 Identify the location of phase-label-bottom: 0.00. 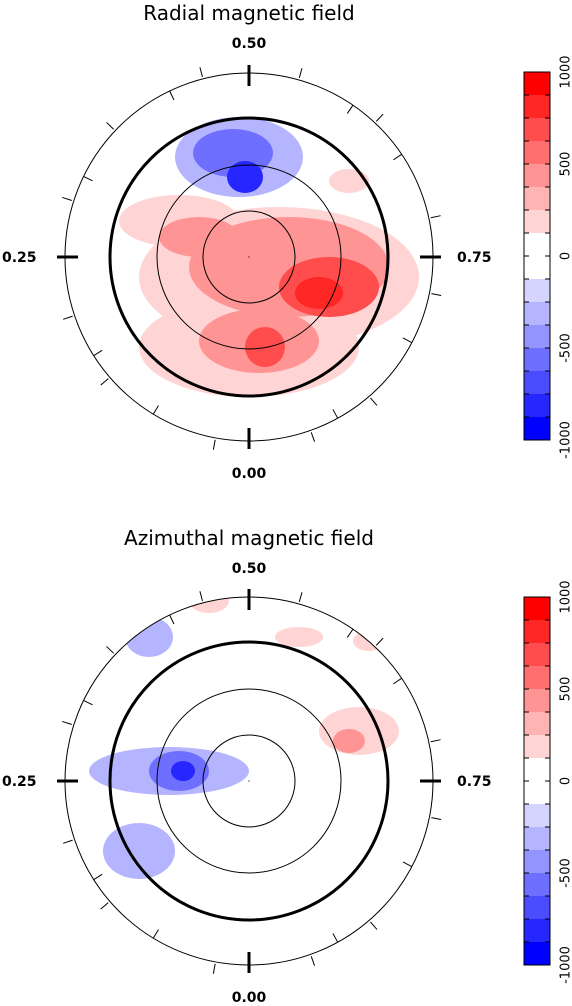
(249, 474).